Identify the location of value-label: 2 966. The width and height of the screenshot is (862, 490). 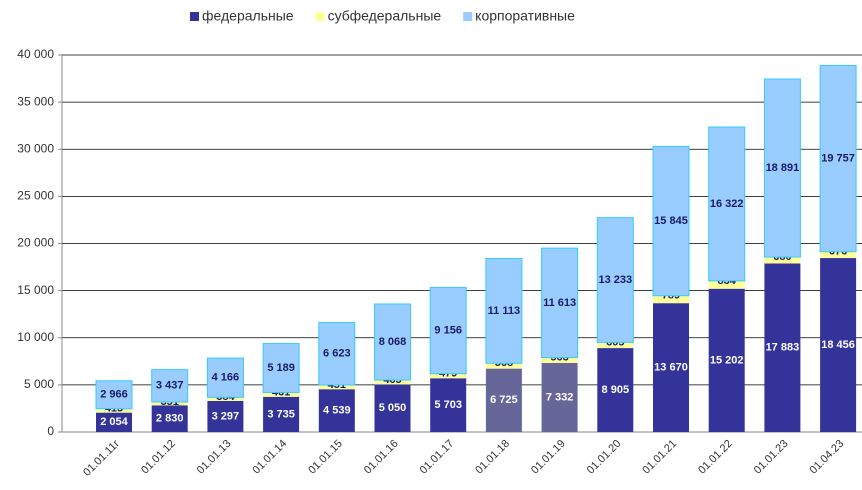
(114, 395).